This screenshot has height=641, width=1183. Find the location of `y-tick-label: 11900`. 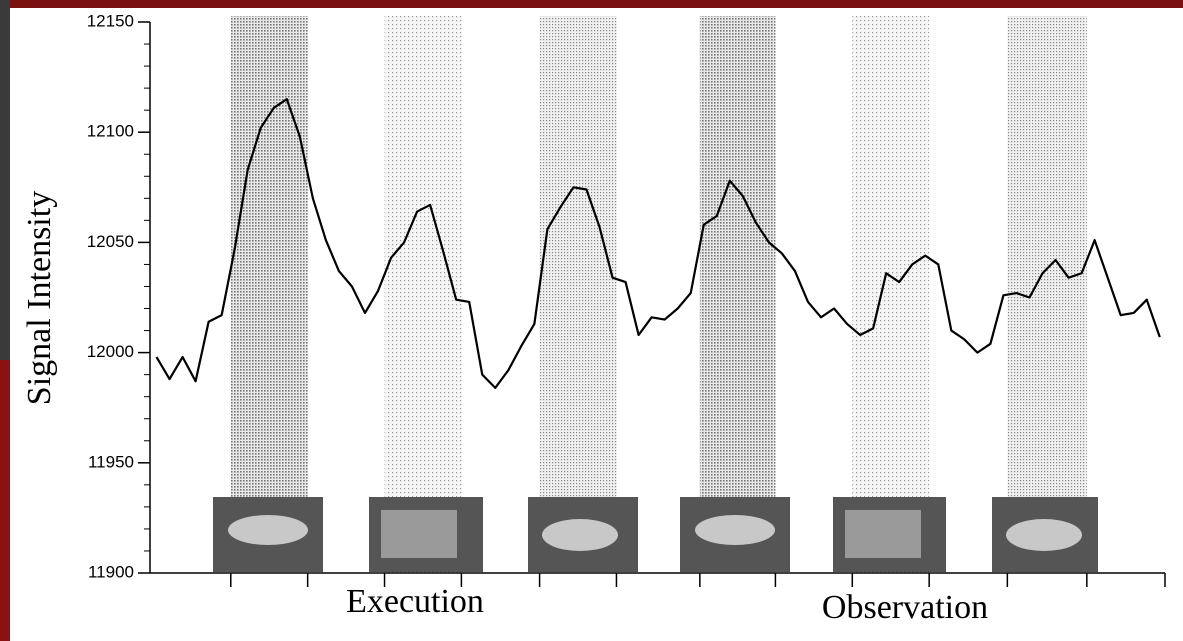

y-tick-label: 11900 is located at coordinates (111, 571).